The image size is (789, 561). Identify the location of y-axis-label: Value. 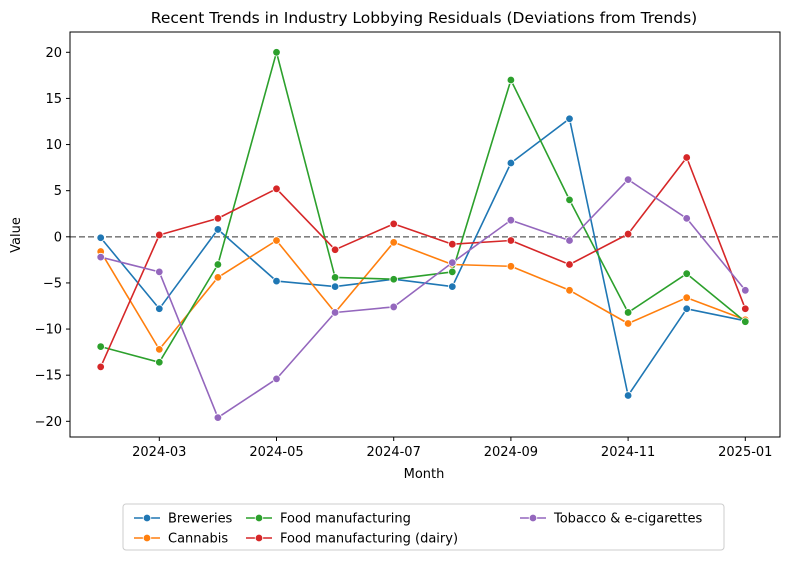
(16, 235).